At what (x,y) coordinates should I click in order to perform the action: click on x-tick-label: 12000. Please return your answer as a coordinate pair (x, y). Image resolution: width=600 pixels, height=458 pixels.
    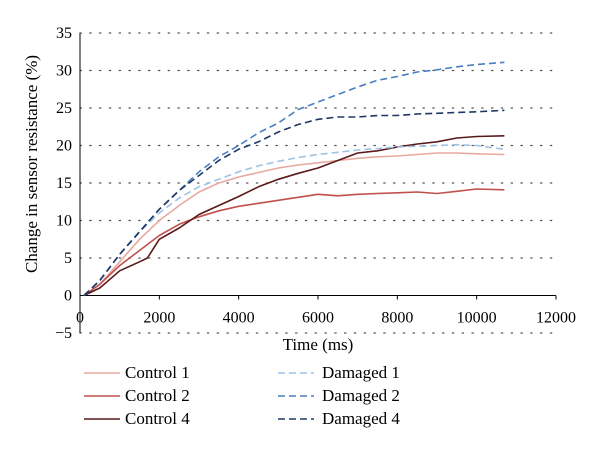
    Looking at the image, I should click on (556, 318).